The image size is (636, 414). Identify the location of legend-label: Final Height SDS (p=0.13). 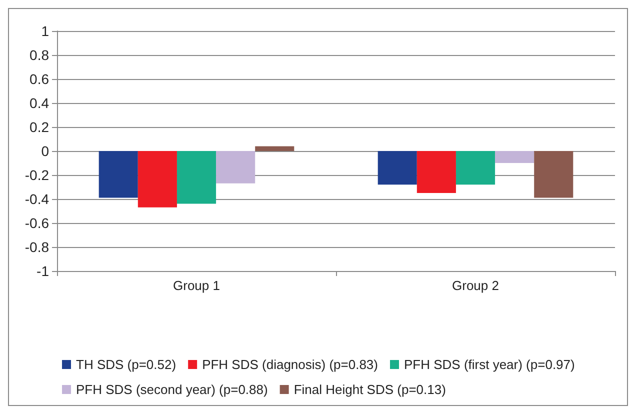
(370, 389).